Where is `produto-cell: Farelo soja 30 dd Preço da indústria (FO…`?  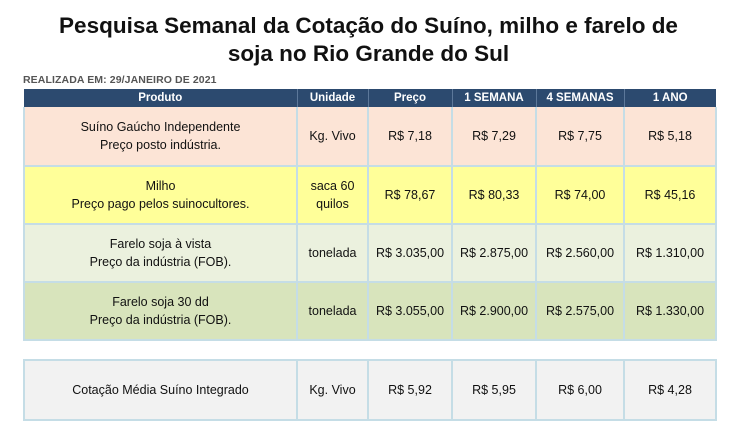 produto-cell: Farelo soja 30 dd Preço da indústria (FO… is located at coordinates (160, 311).